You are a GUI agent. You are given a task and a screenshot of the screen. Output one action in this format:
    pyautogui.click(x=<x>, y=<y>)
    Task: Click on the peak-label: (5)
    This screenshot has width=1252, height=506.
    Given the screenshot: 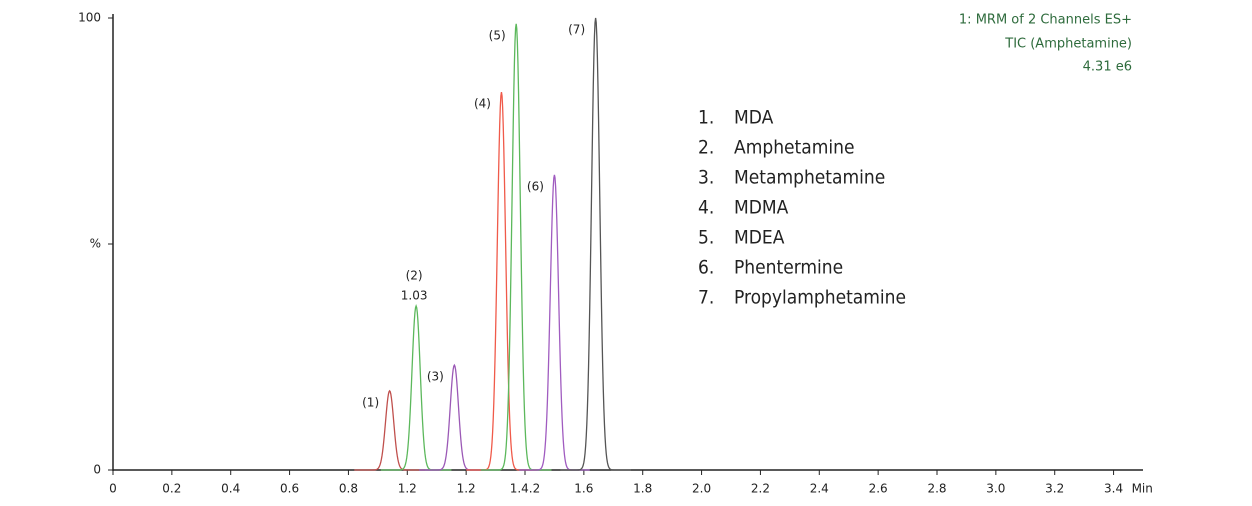 What is the action you would take?
    pyautogui.click(x=497, y=35)
    